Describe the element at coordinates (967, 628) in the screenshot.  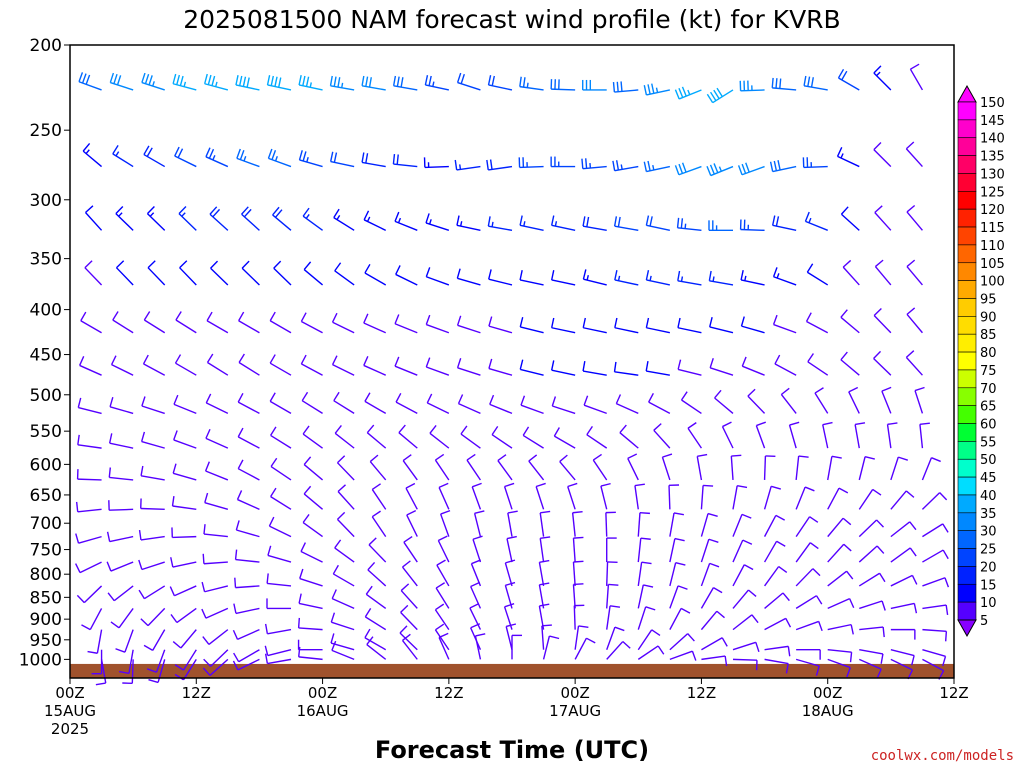
I see `colorbar-bottom-arrow` at that location.